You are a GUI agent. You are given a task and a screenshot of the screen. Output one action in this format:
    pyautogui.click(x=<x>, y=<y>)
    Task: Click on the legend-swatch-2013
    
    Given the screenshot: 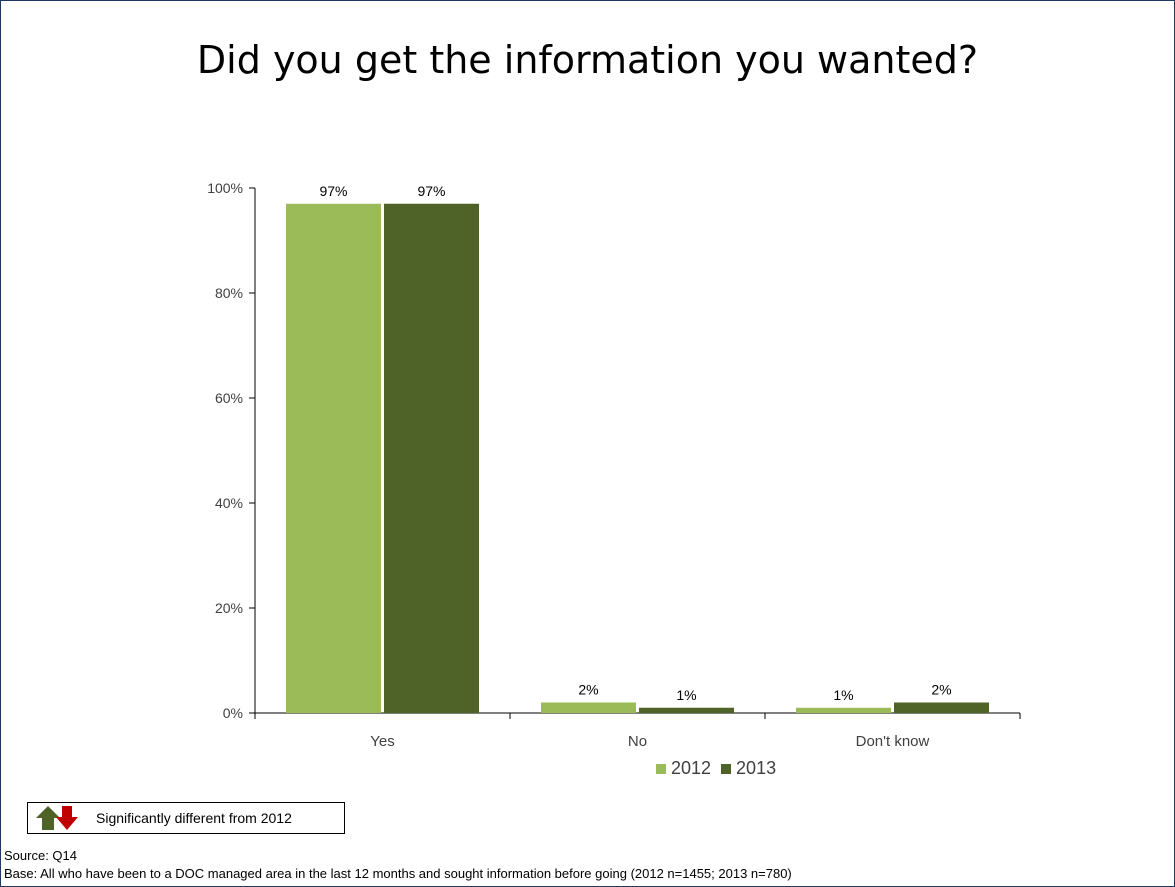 What is the action you would take?
    pyautogui.click(x=726, y=768)
    